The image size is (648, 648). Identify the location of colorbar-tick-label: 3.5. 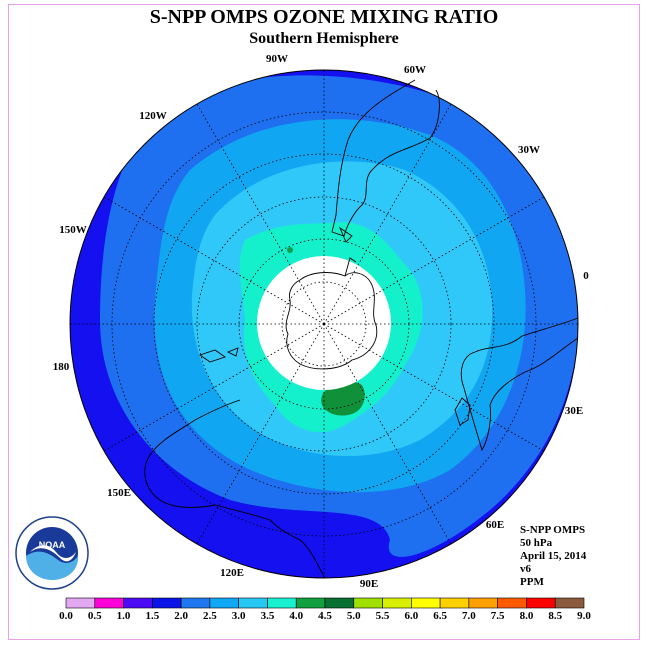
(268, 616).